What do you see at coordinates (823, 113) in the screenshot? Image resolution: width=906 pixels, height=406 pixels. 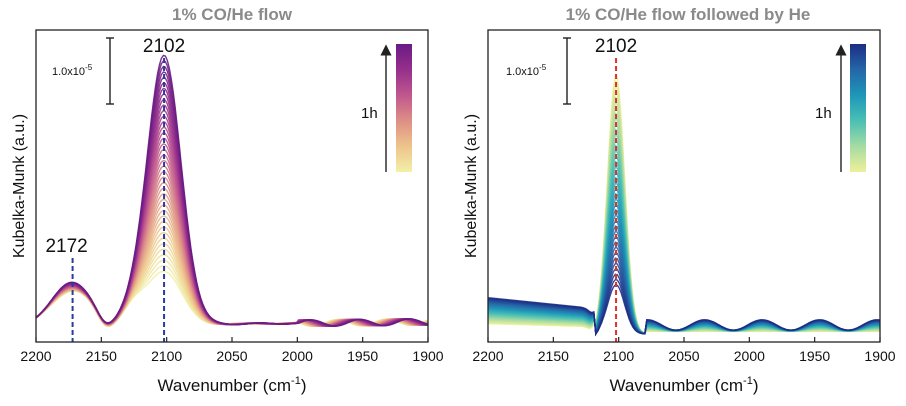 I see `right-time-label: 1h` at bounding box center [823, 113].